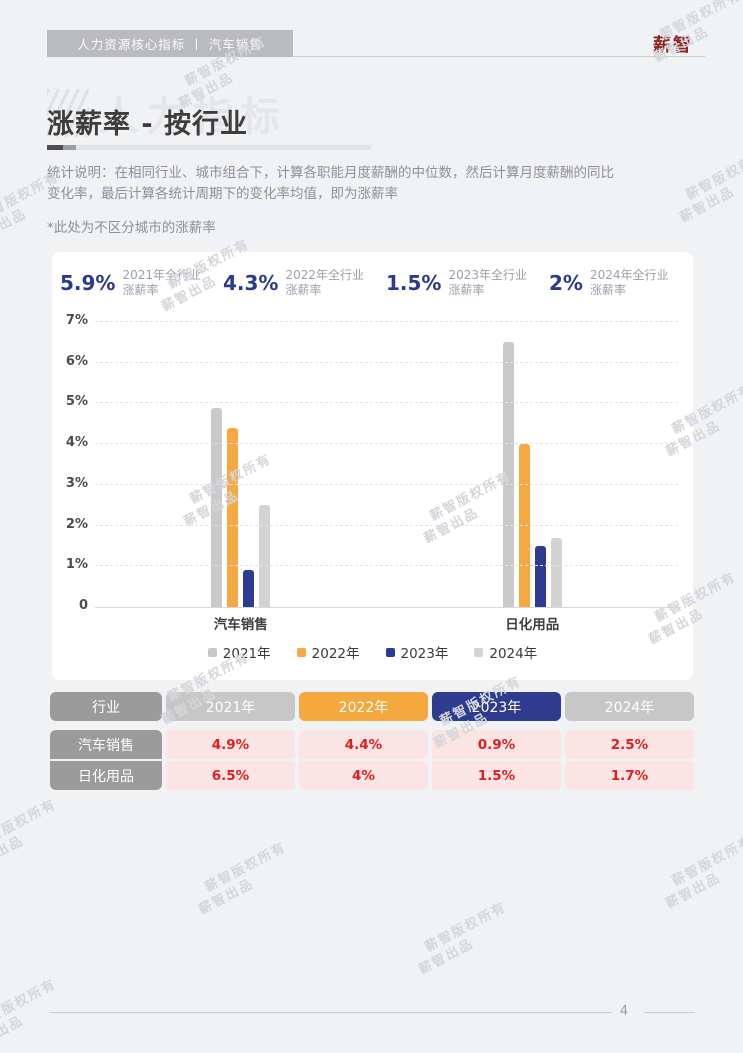 This screenshot has width=743, height=1053. What do you see at coordinates (131, 228) in the screenshot?
I see `footnote: *此处为不区分城市的涨薪率` at bounding box center [131, 228].